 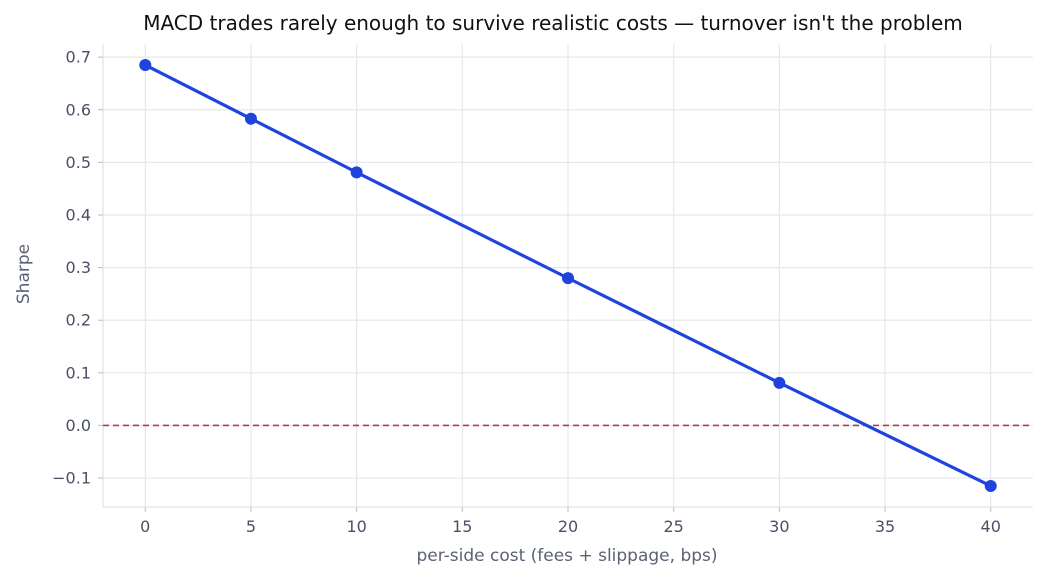 What do you see at coordinates (145, 526) in the screenshot?
I see `x-tick-label: 0` at bounding box center [145, 526].